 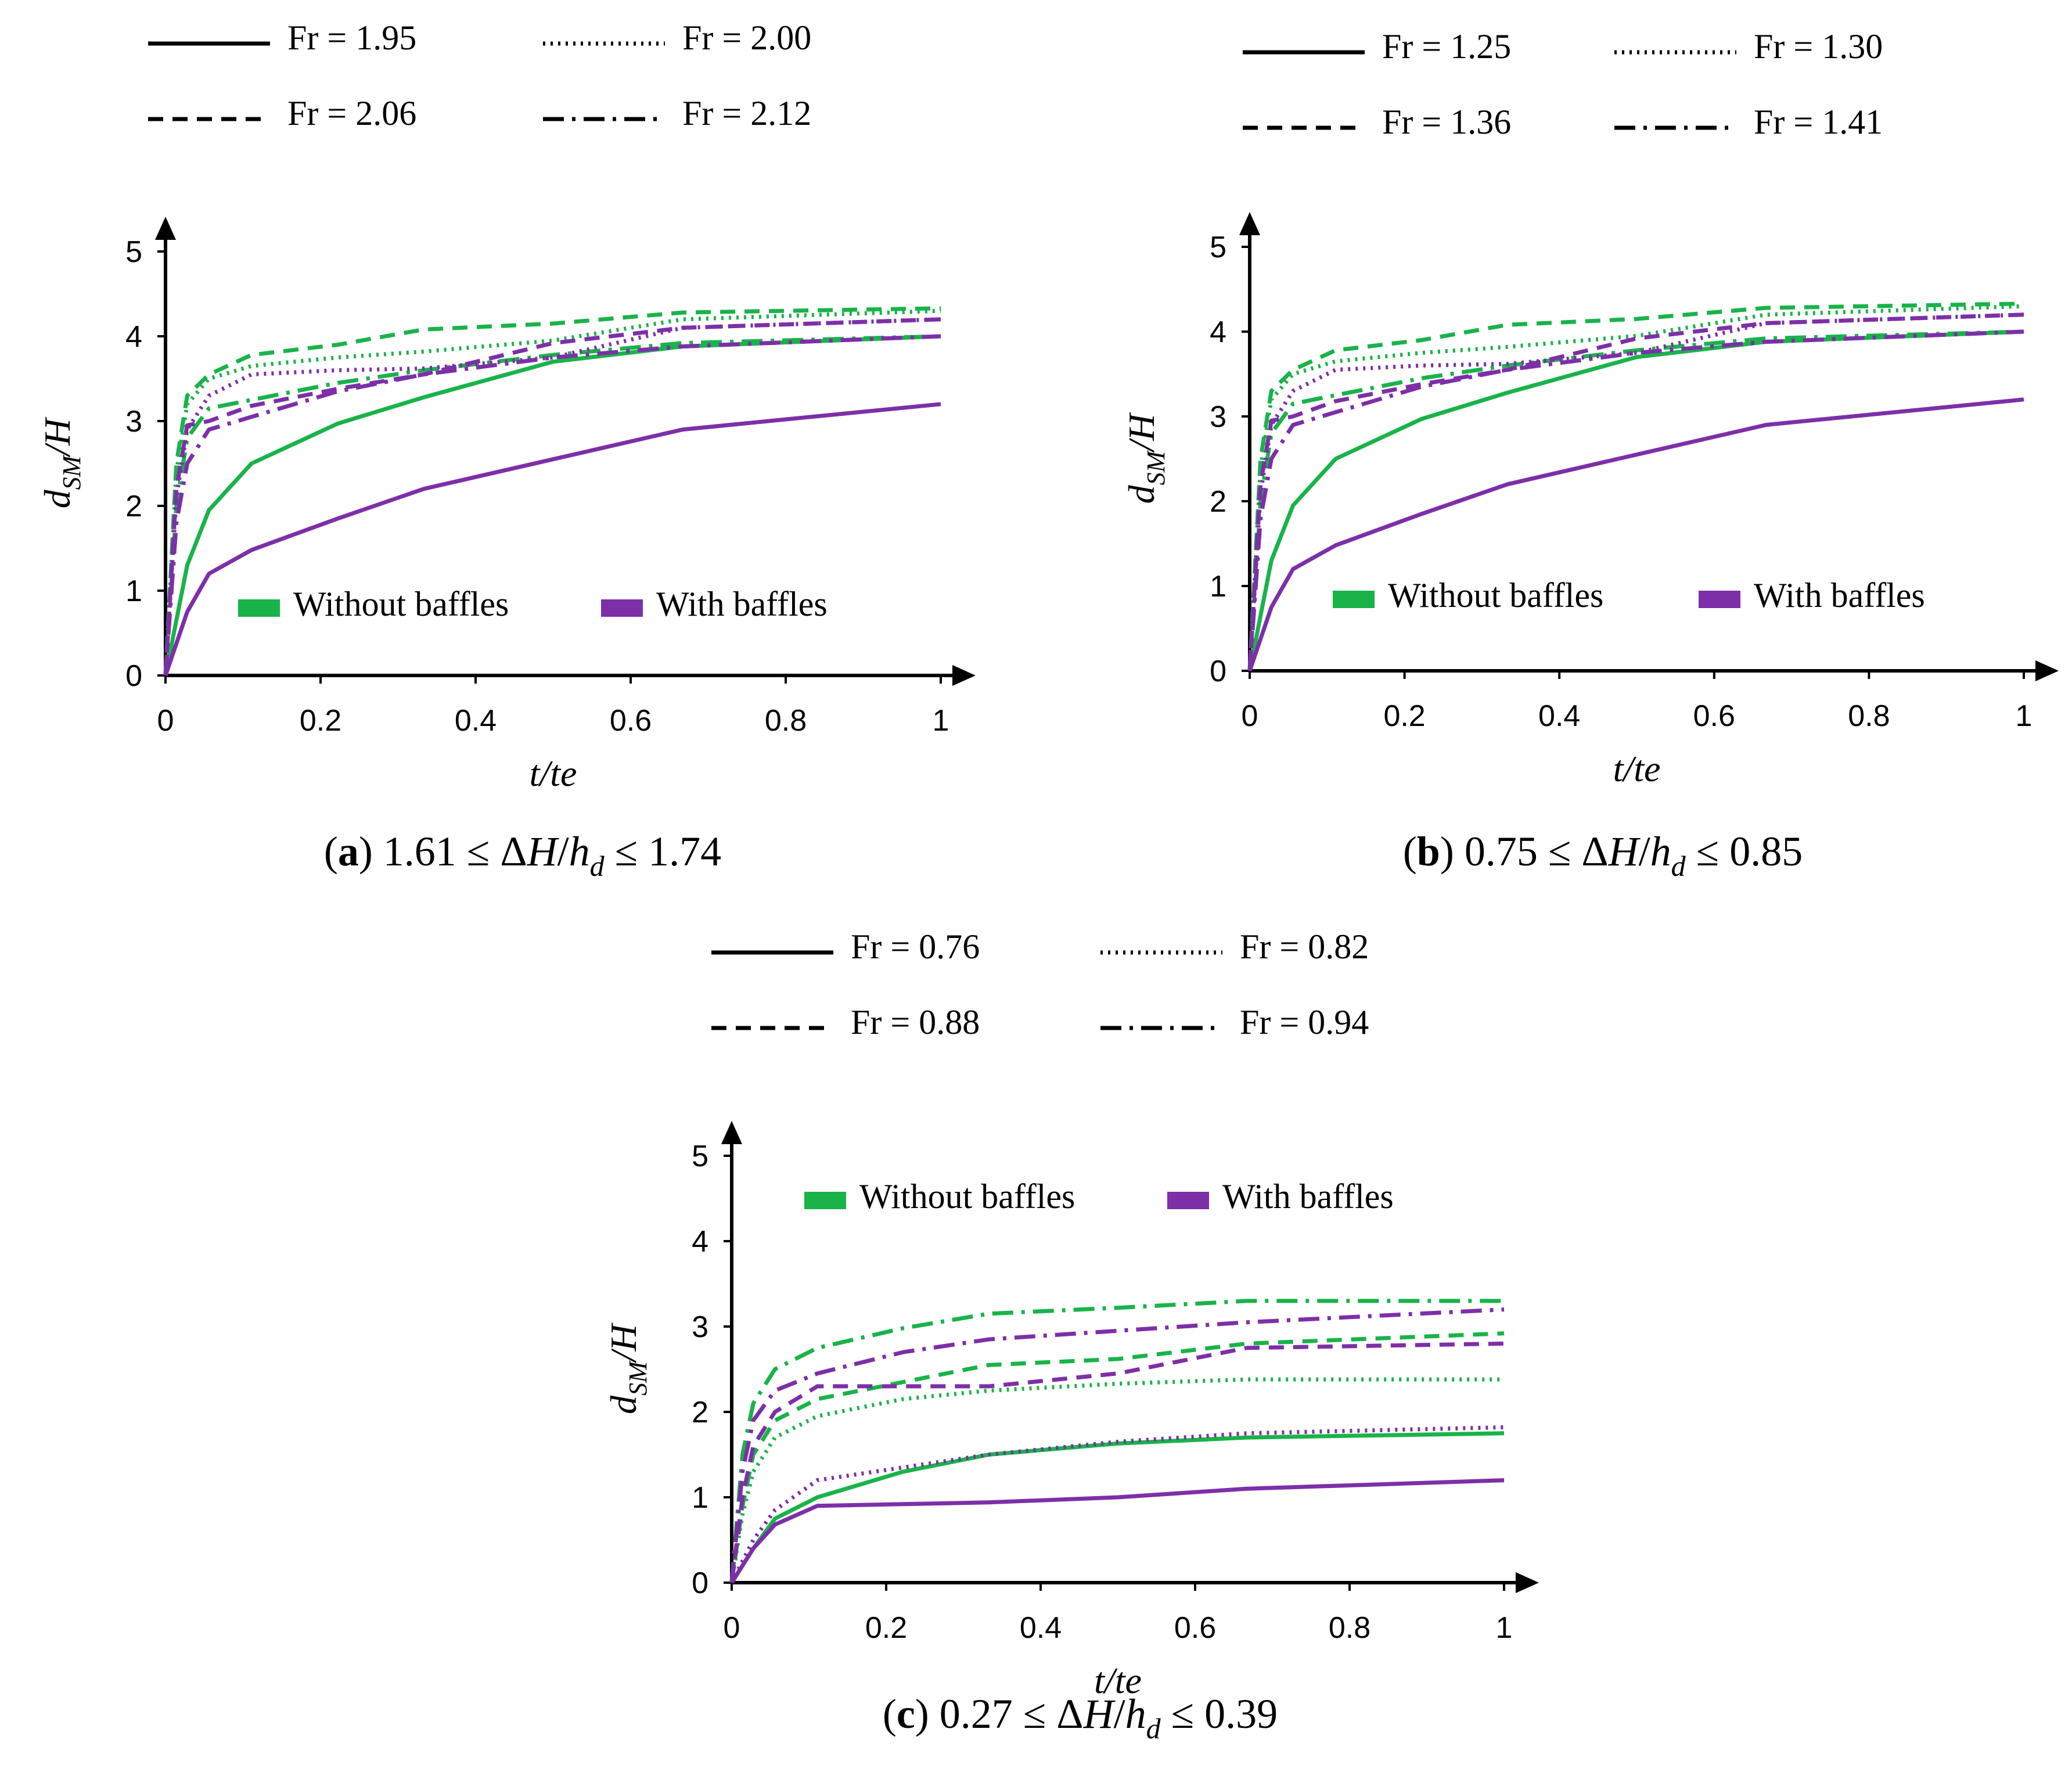 I want to click on panel-caption: (a) 1.61 ≤ ΔH/hd ≤ 1.74, so click(x=522, y=855).